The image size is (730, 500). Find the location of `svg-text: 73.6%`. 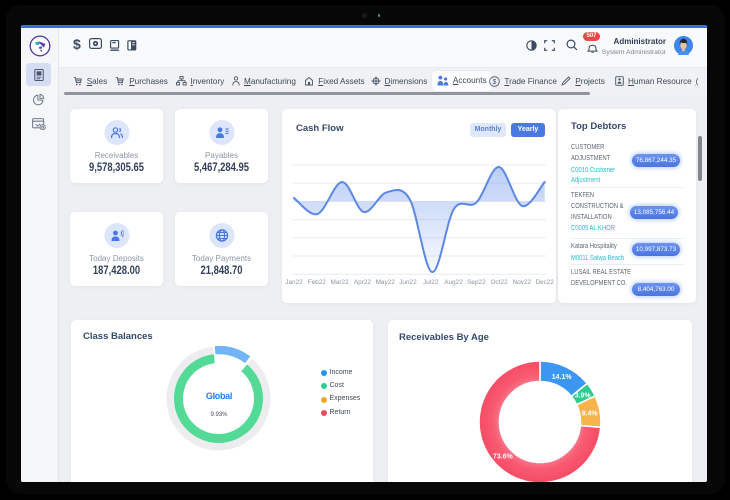

svg-text: 73.6% is located at coordinates (503, 457).